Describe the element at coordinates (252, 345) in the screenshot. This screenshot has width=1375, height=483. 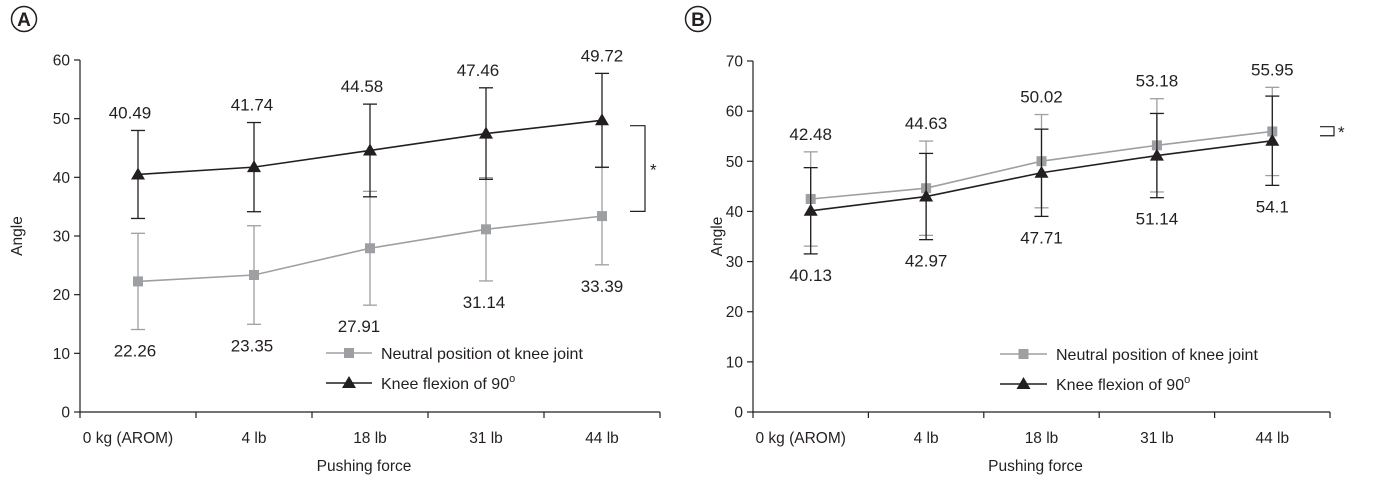
I see `data-label: 23.35` at that location.